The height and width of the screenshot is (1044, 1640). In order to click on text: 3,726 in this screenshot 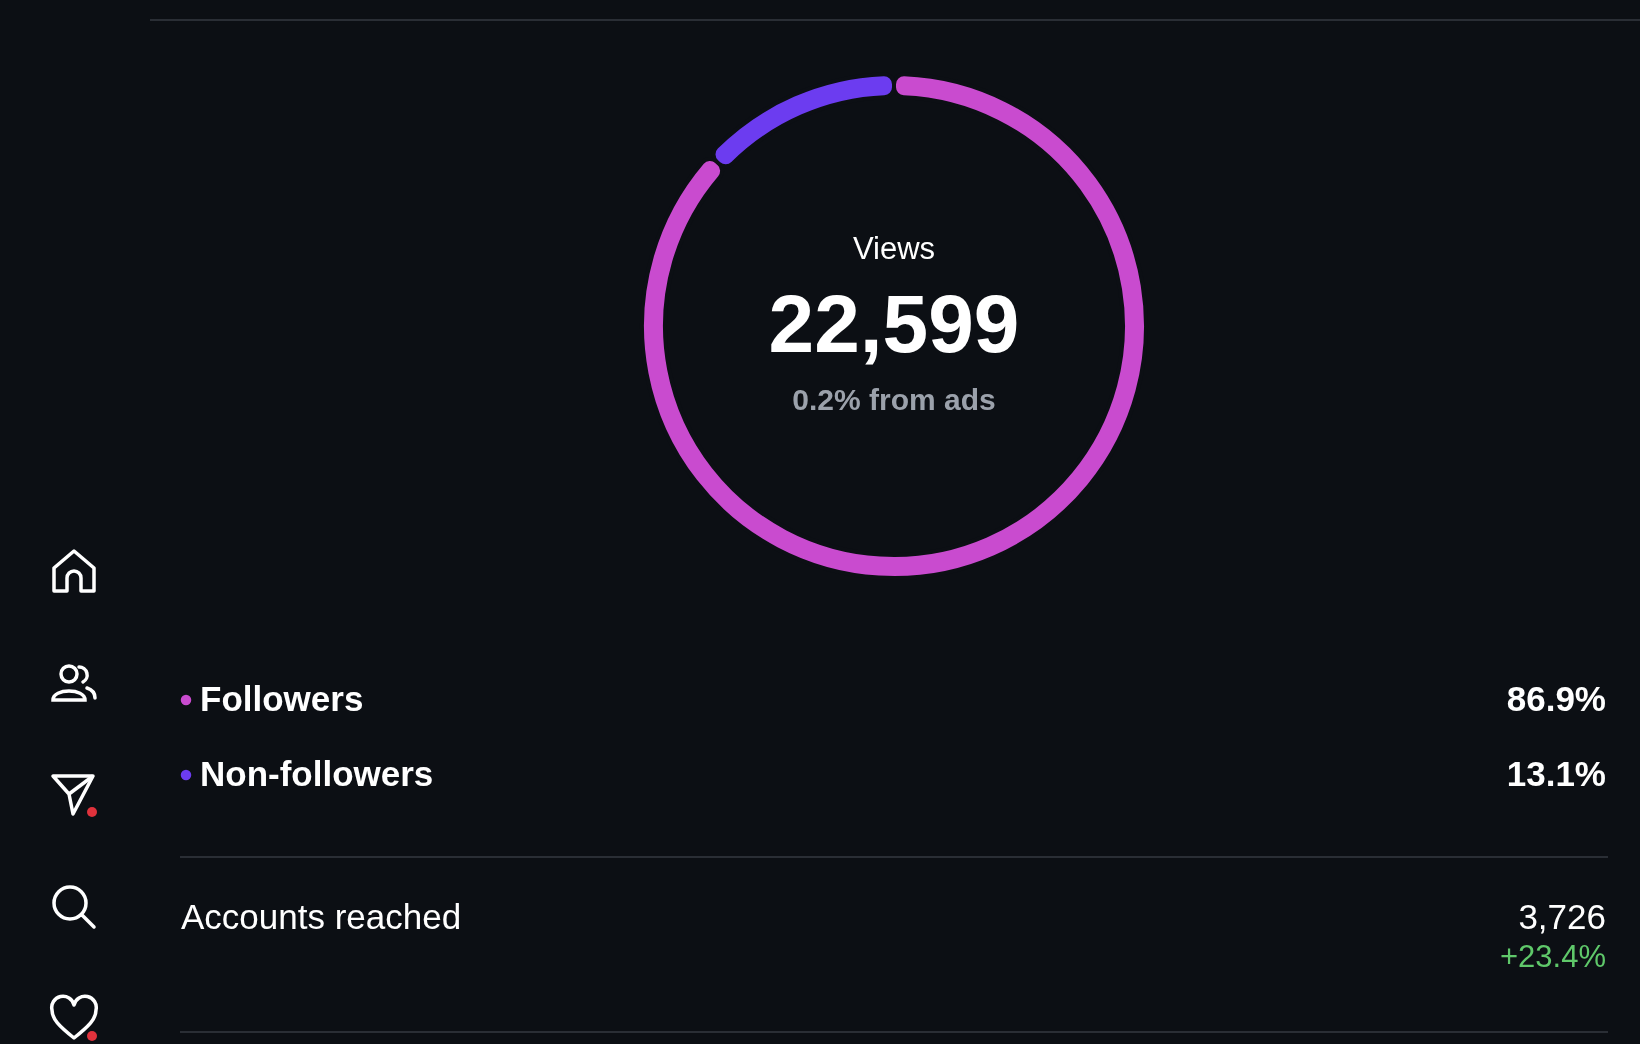, I will do `click(1562, 916)`.